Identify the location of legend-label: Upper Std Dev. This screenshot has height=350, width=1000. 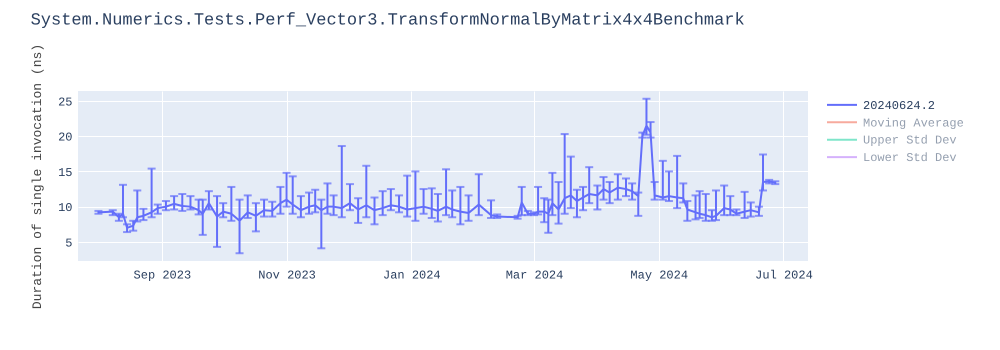
(910, 141).